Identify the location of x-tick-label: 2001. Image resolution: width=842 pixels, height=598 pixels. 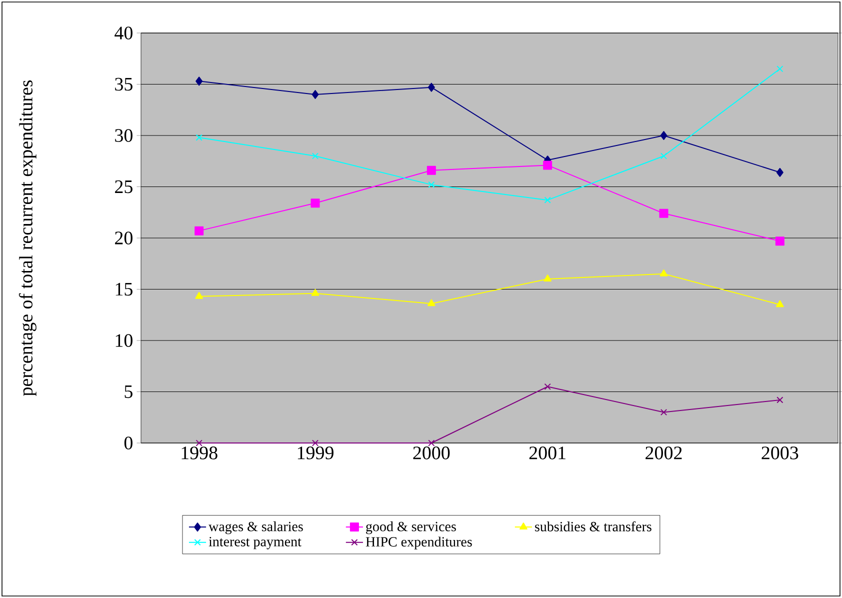
(547, 453).